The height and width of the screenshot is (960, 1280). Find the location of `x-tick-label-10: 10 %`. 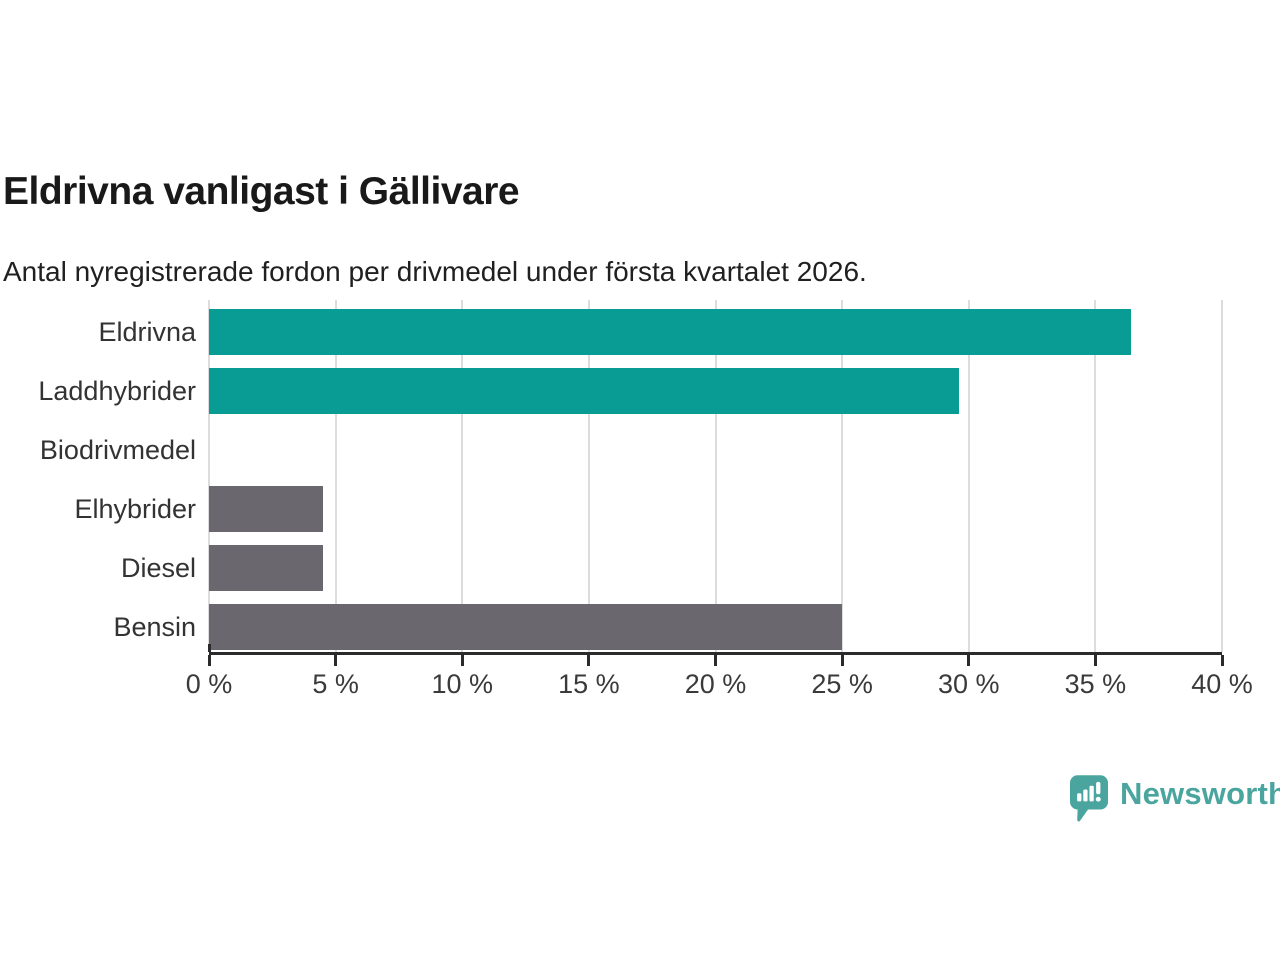

x-tick-label-10: 10 % is located at coordinates (462, 684).